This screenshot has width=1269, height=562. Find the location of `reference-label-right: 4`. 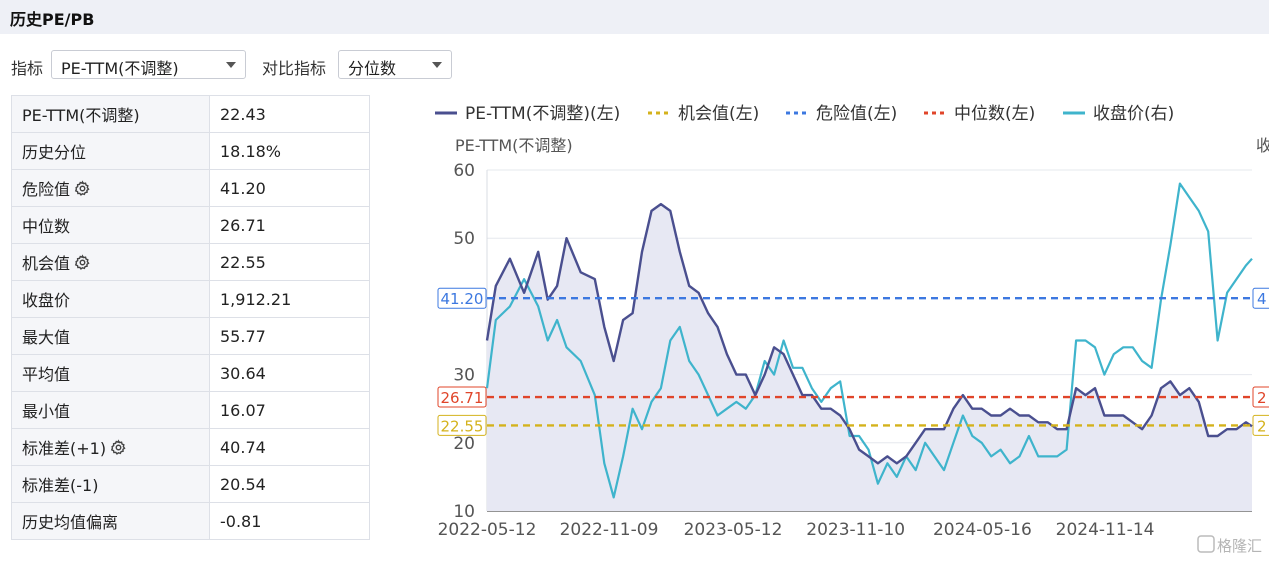

reference-label-right: 4 is located at coordinates (1262, 299).